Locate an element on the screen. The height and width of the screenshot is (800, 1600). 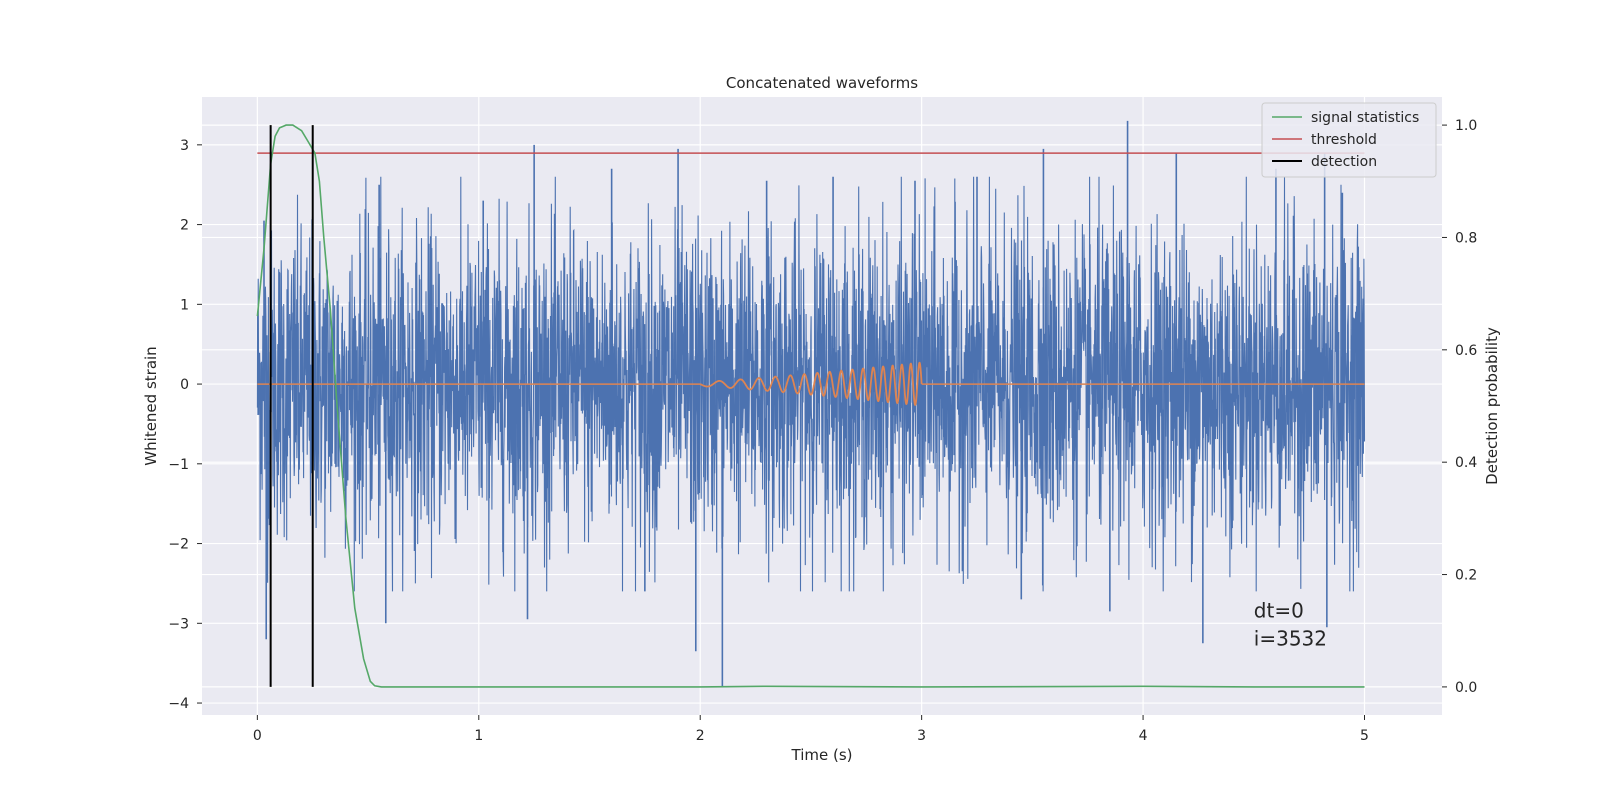
x-axis-ticks: 0 1 2 3 4 5 is located at coordinates (811, 729).